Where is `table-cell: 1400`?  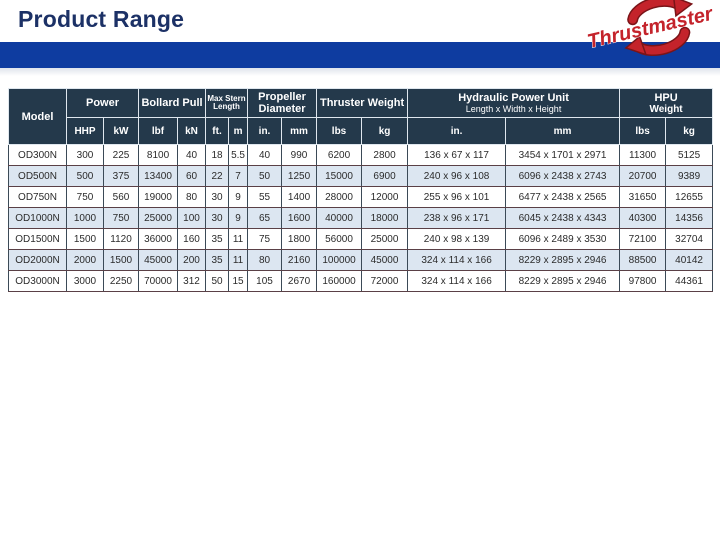 table-cell: 1400 is located at coordinates (299, 197).